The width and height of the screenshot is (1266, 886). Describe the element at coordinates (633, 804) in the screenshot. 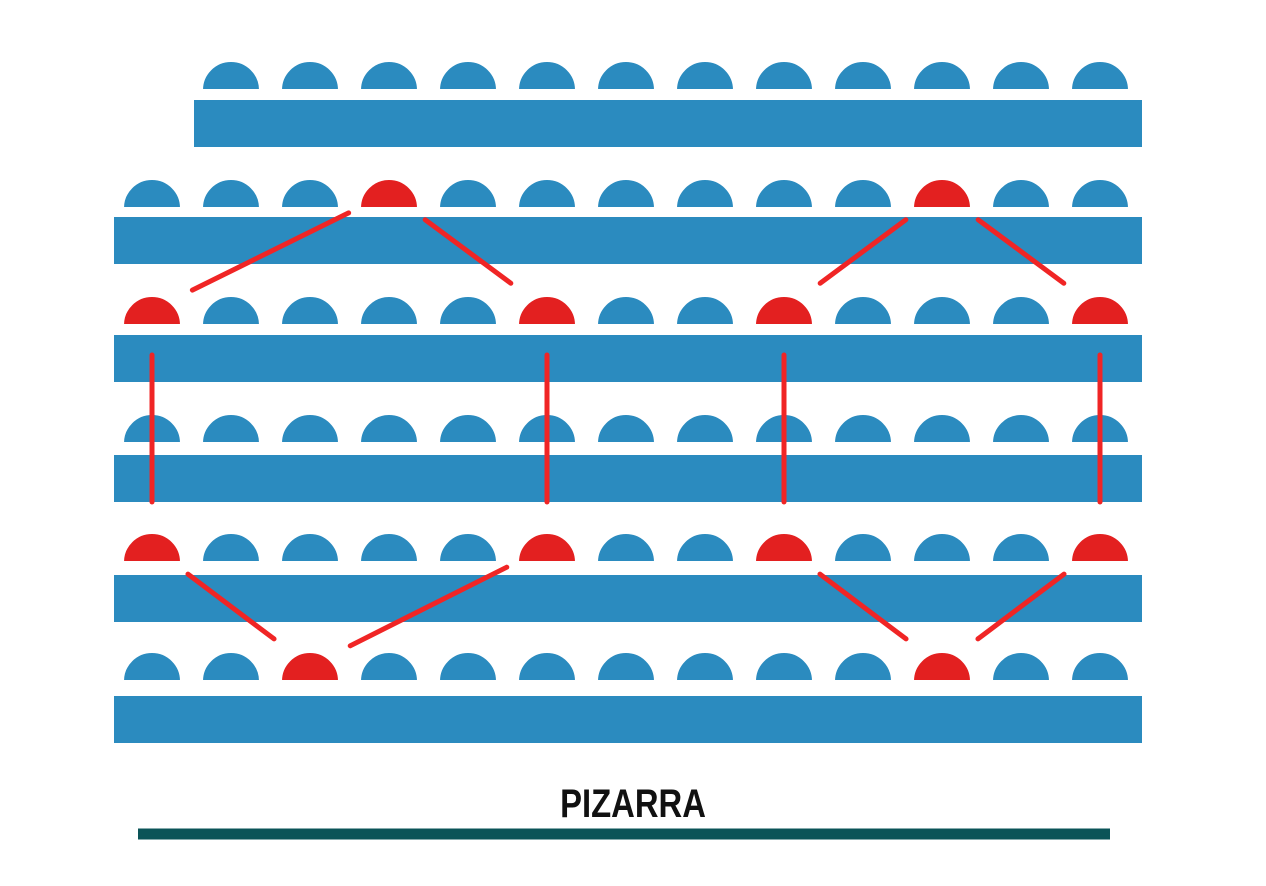

I see `blackboard-label: PIZARRA` at that location.